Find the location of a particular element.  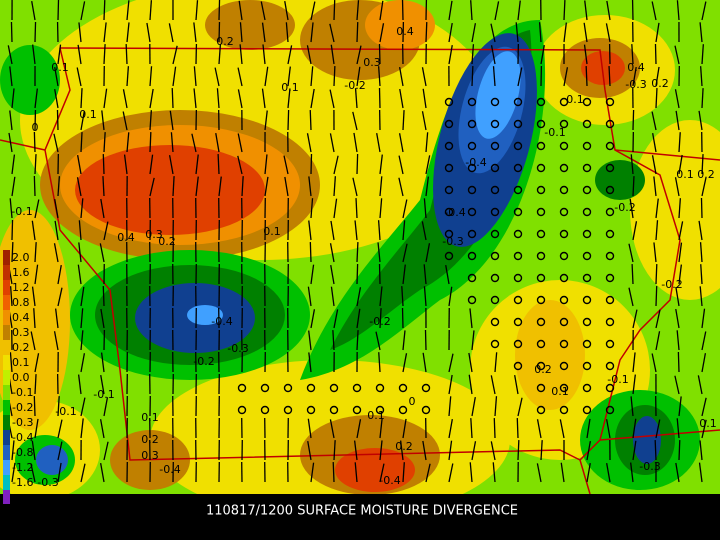

legend-label: -0.3 is located at coordinates (22, 422).